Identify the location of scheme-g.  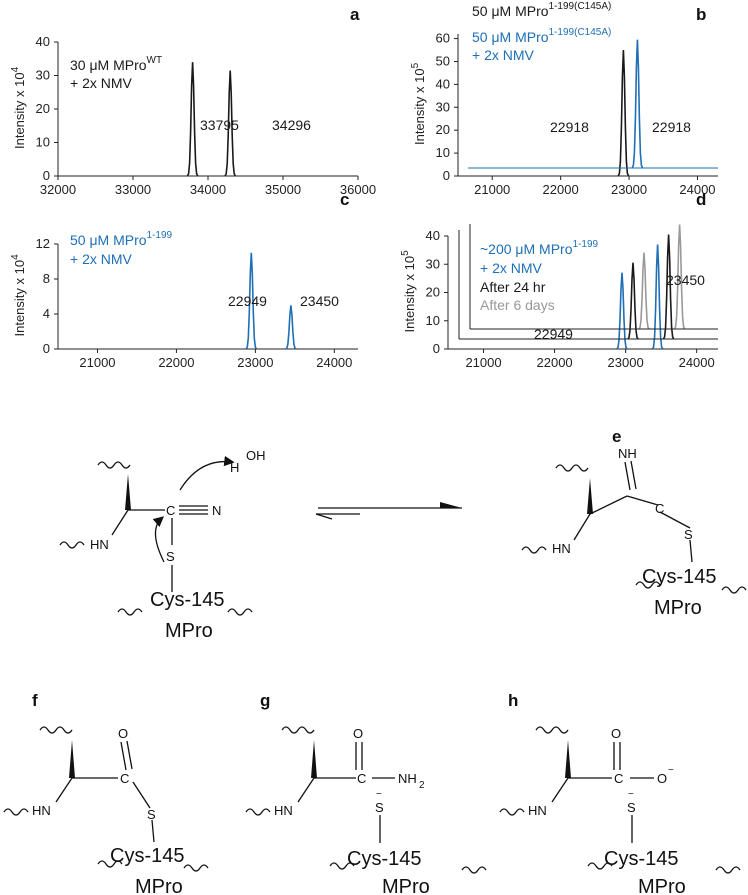
(366, 800).